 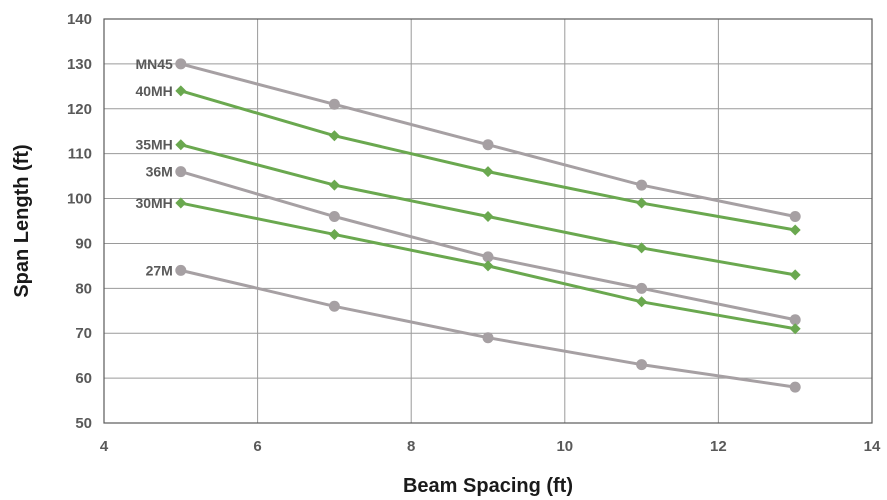 What do you see at coordinates (79, 109) in the screenshot?
I see `y-tick-label: 120` at bounding box center [79, 109].